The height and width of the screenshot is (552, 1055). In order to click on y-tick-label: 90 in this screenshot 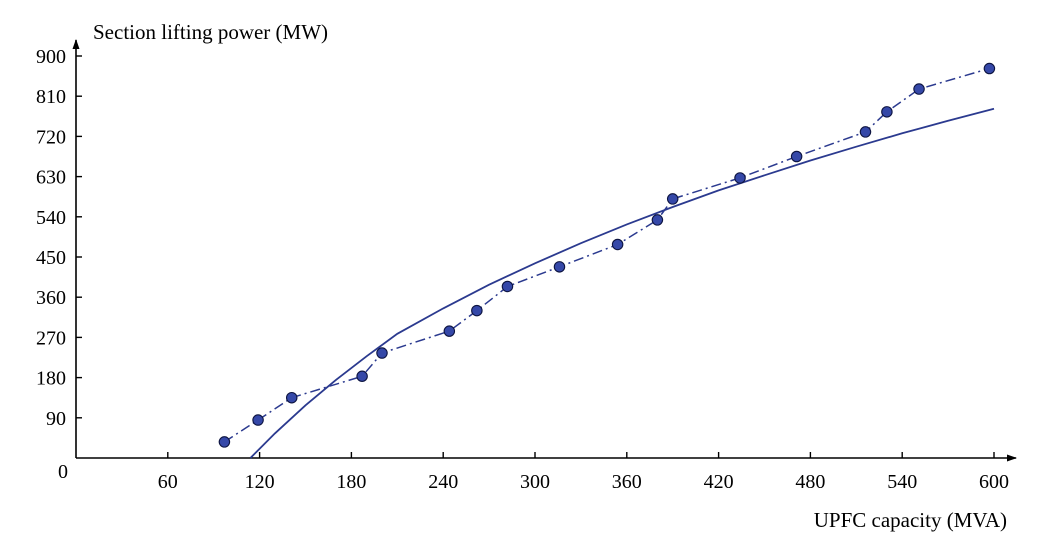, I will do `click(56, 419)`.